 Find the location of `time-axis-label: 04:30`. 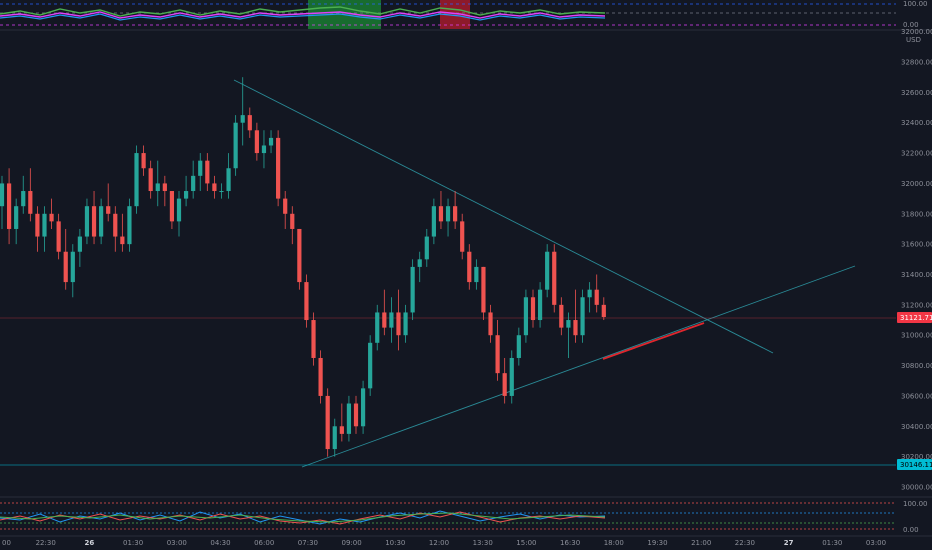

time-axis-label: 04:30 is located at coordinates (220, 543).